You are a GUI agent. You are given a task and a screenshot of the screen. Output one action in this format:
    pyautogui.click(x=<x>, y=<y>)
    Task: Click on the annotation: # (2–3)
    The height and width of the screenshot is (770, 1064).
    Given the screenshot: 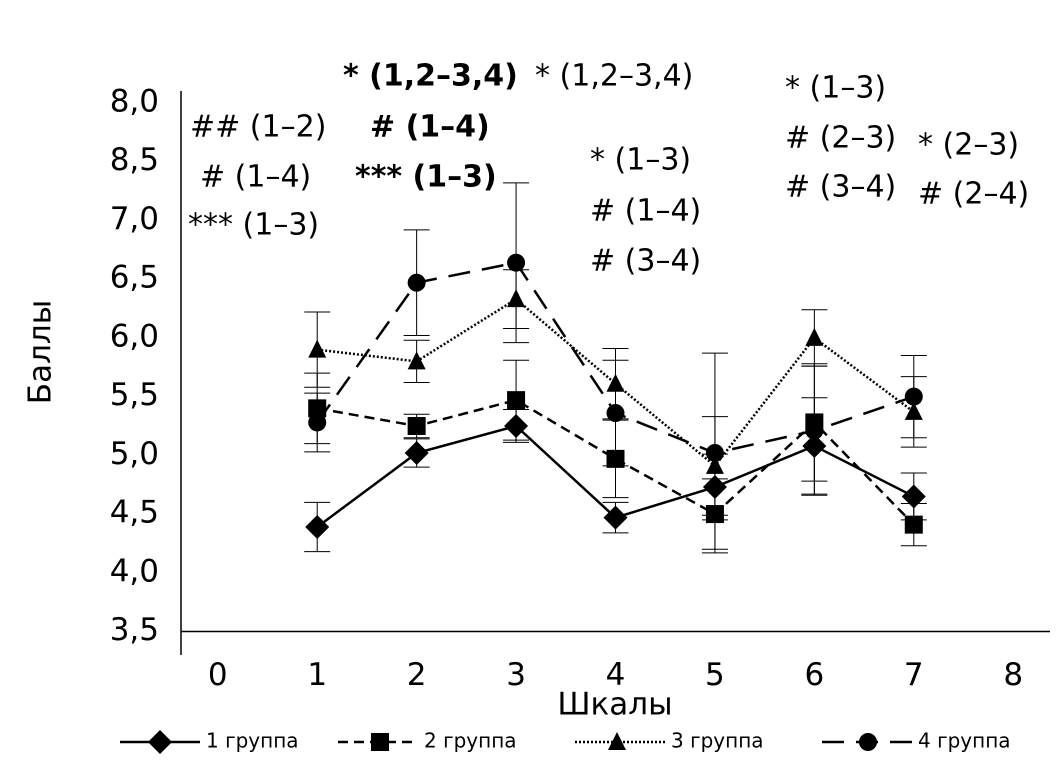 What is the action you would take?
    pyautogui.click(x=840, y=138)
    